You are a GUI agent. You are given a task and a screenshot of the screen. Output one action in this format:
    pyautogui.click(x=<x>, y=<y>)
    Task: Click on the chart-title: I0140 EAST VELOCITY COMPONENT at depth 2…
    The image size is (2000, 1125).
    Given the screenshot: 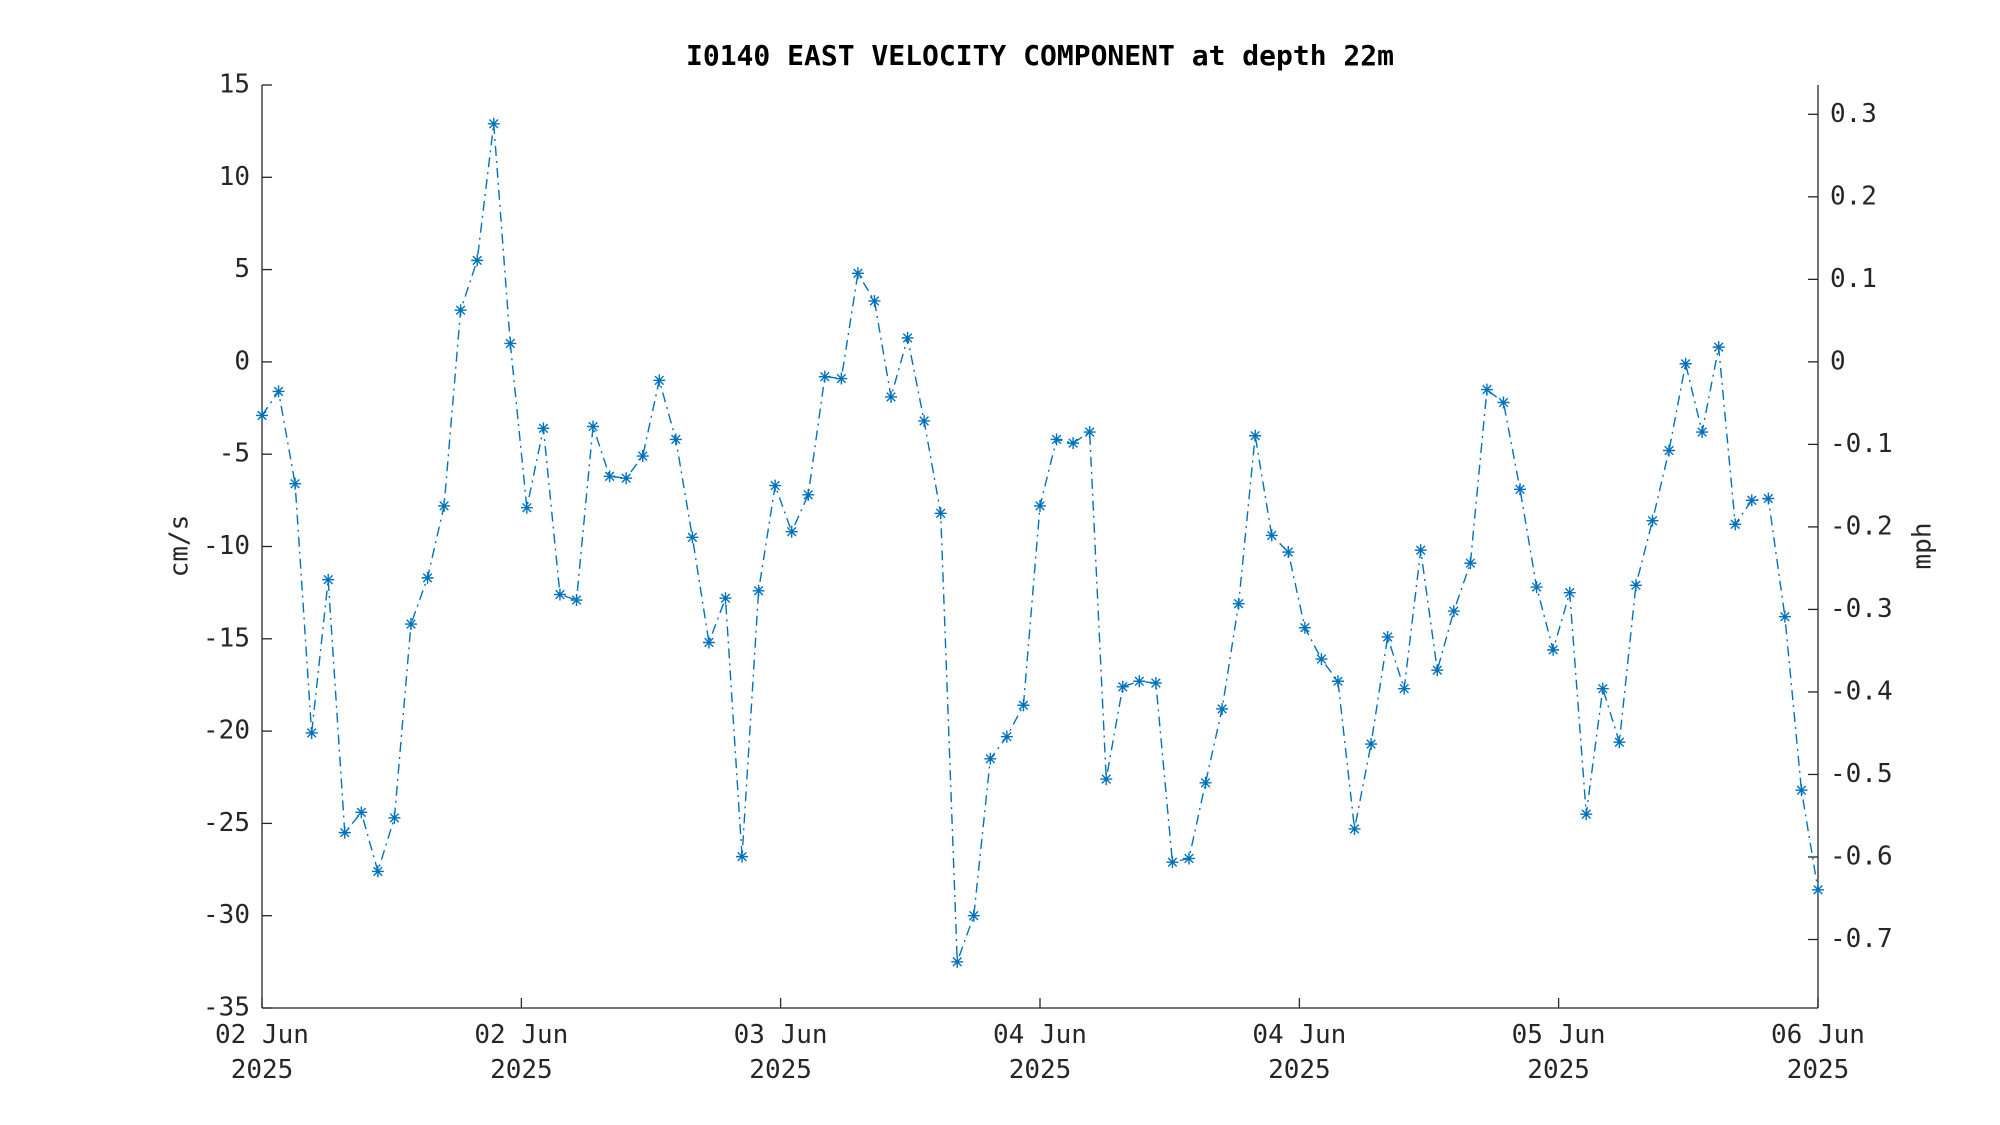 What is the action you would take?
    pyautogui.click(x=1040, y=55)
    